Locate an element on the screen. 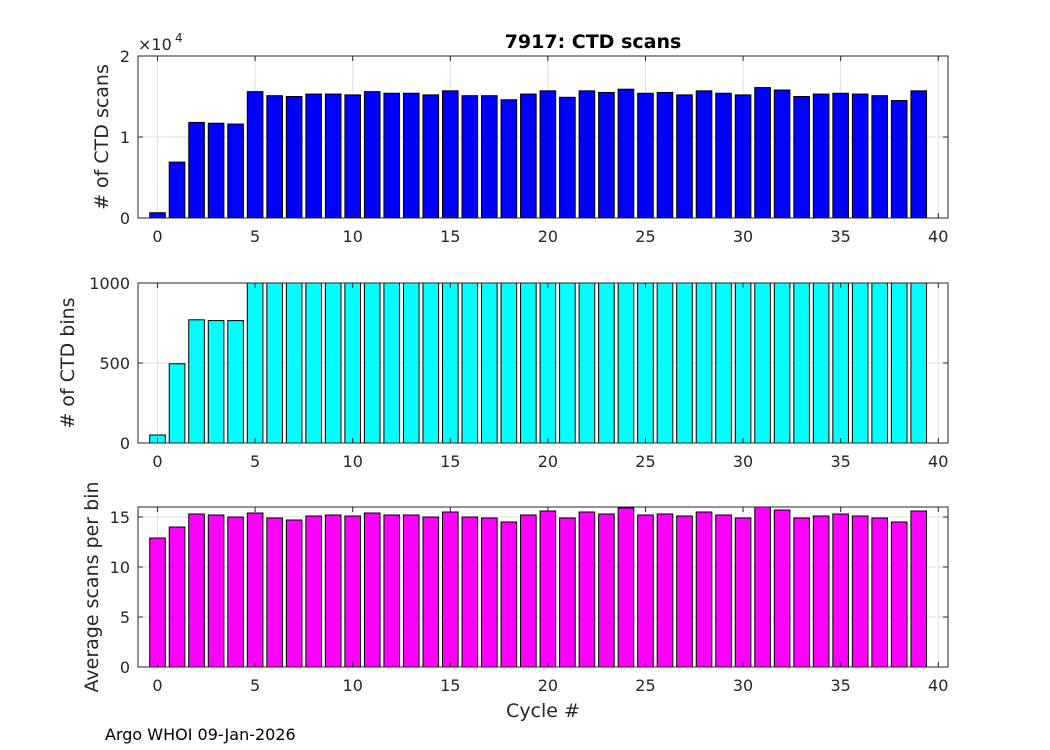 The height and width of the screenshot is (750, 1050). x-tick-label: 35 is located at coordinates (840, 236).